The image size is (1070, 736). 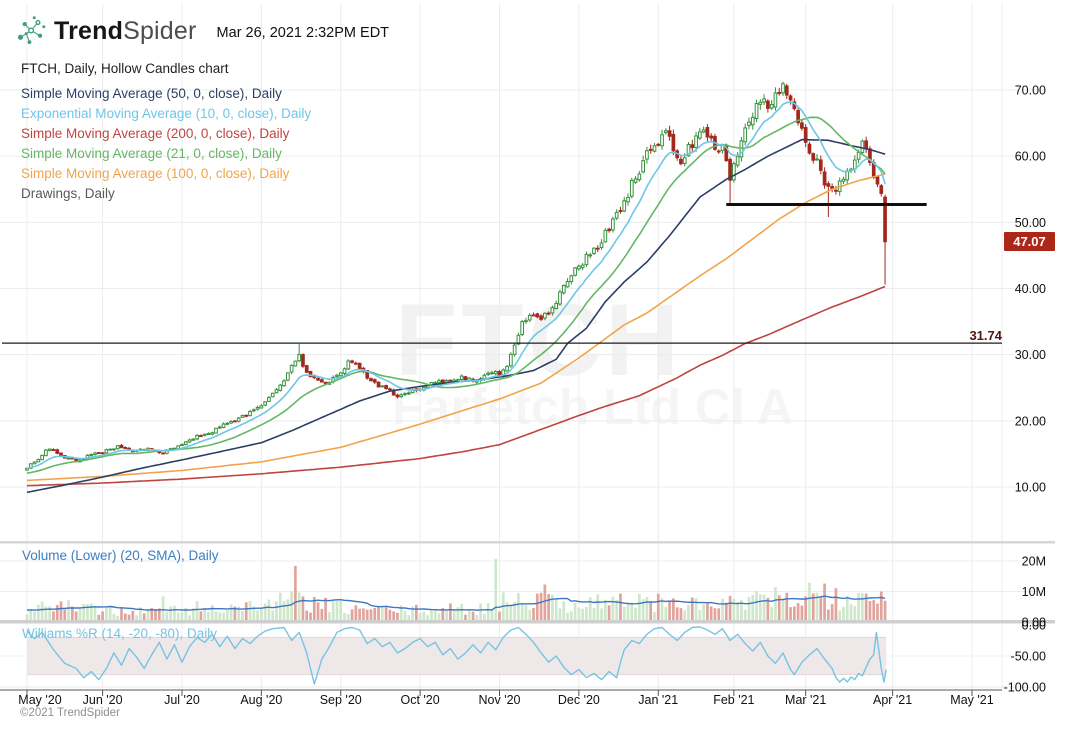 What do you see at coordinates (1025, 688) in the screenshot?
I see `svg-text: -100.00` at bounding box center [1025, 688].